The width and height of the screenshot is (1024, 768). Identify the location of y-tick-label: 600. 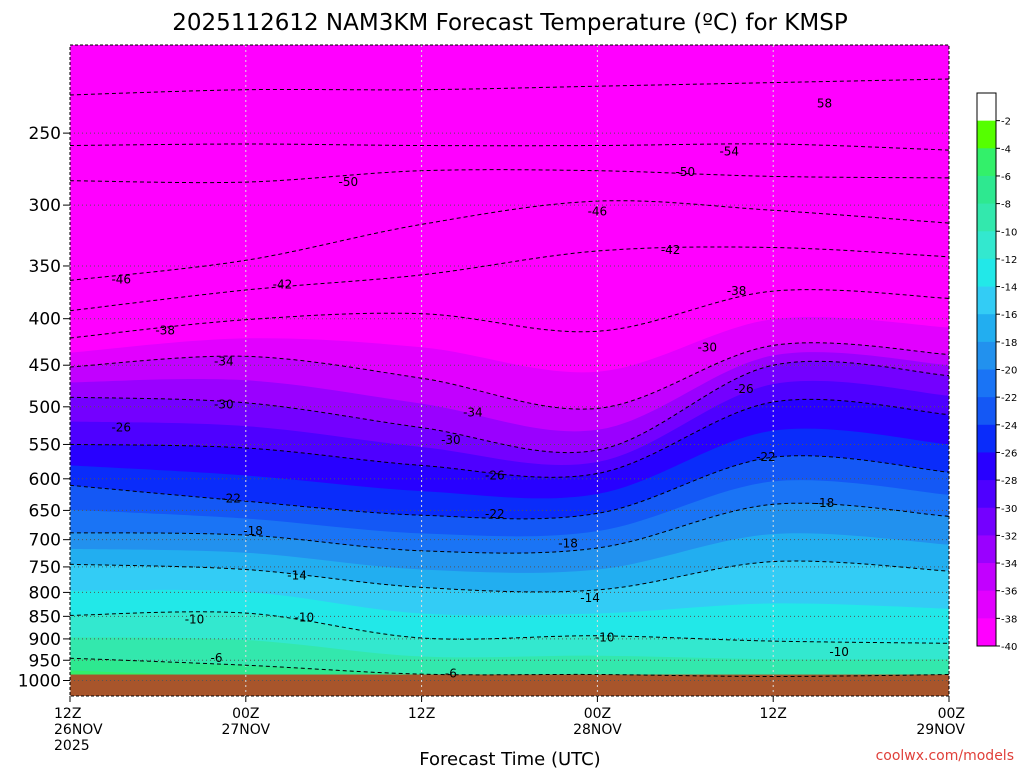
(45, 480).